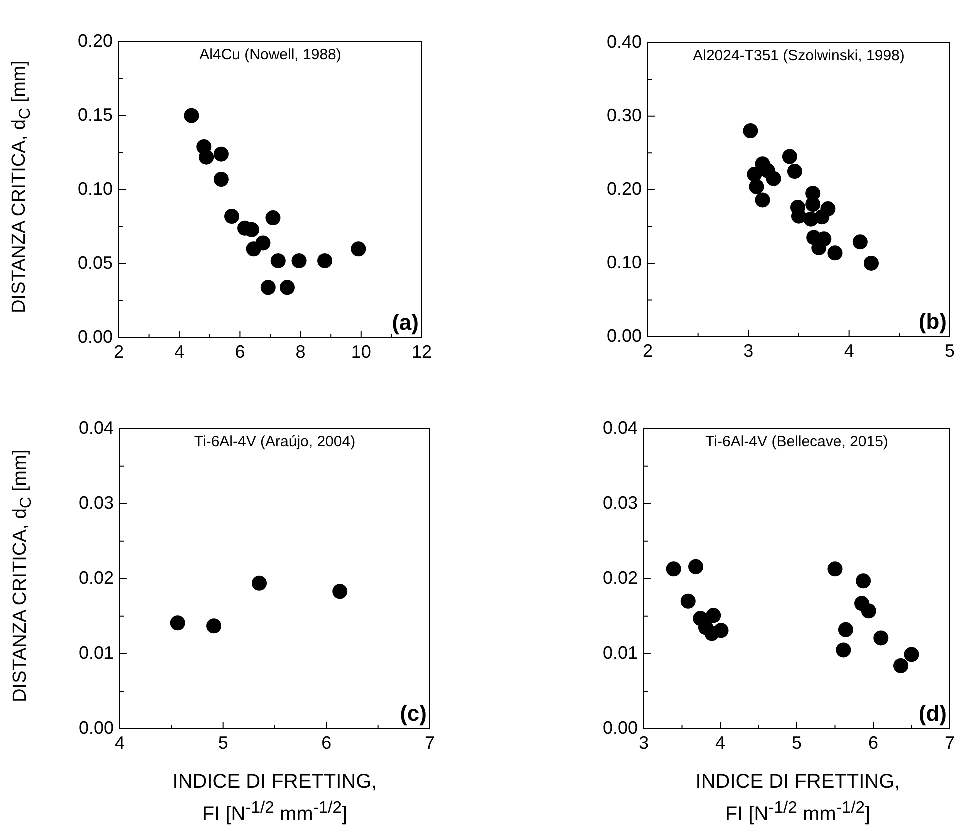 The height and width of the screenshot is (837, 960). What do you see at coordinates (413, 713) in the screenshot?
I see `annotation: (c)` at bounding box center [413, 713].